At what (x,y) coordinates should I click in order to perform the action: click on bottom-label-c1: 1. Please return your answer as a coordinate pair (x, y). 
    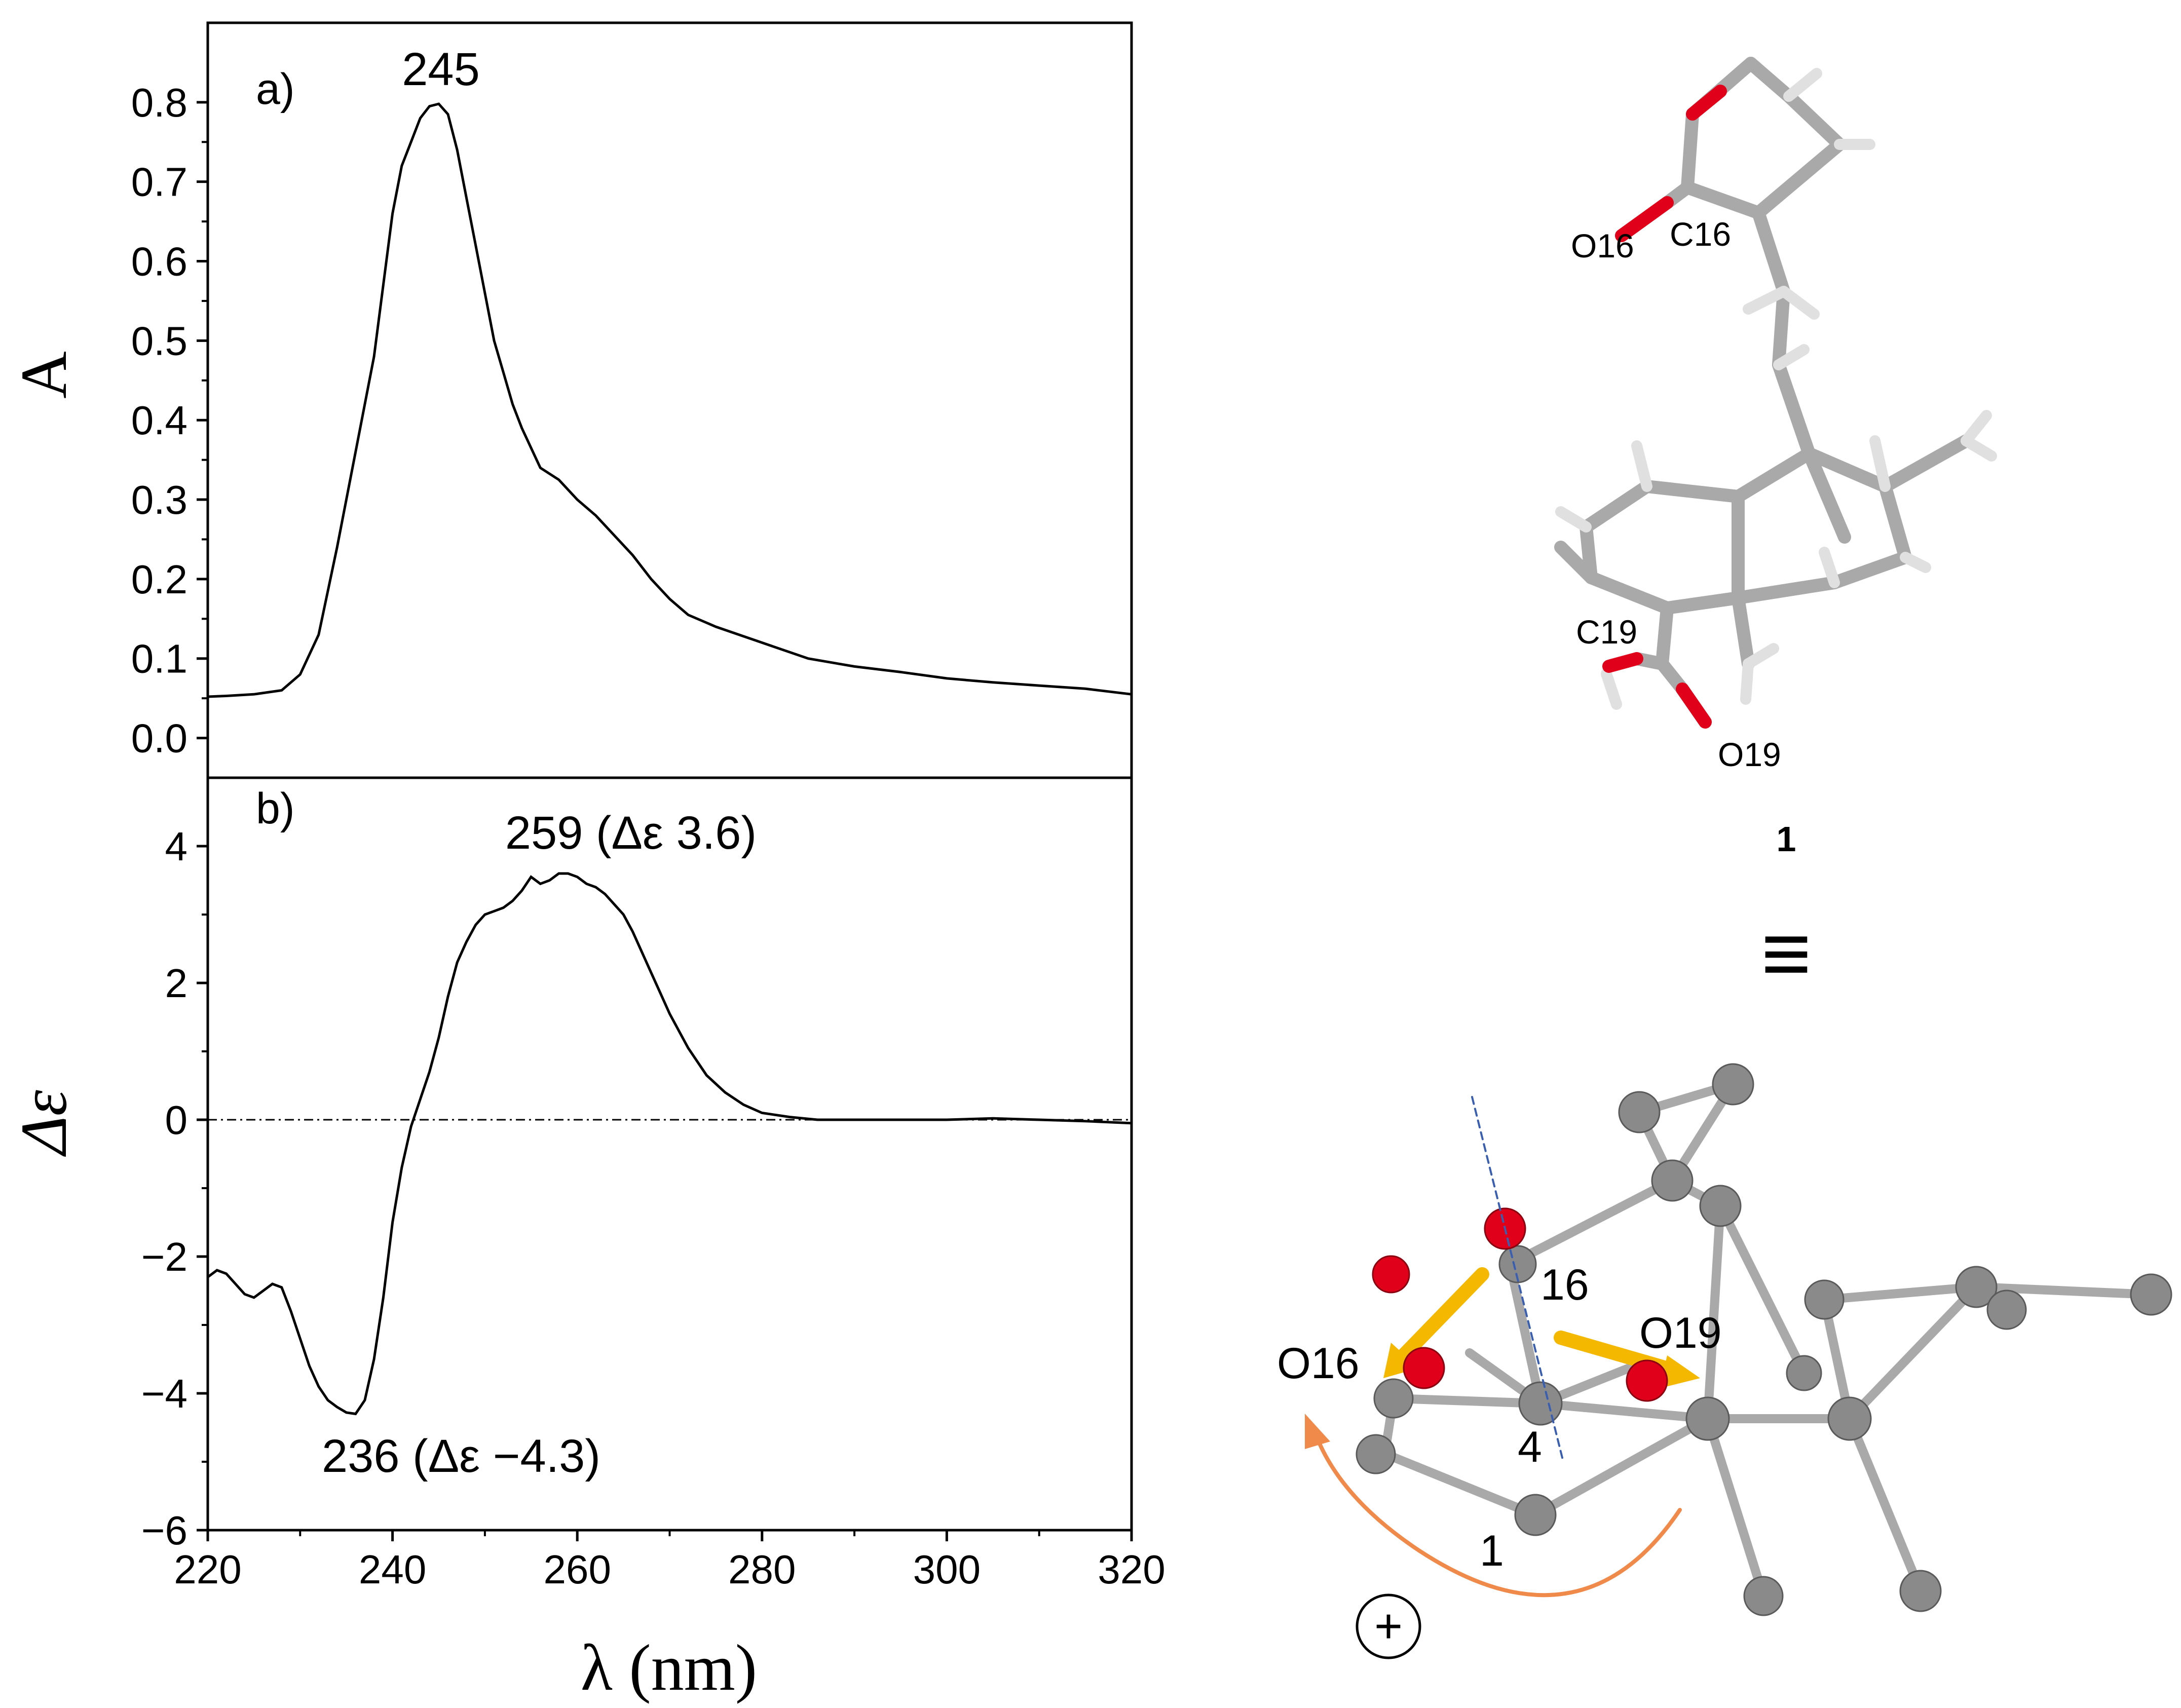
    Looking at the image, I should click on (1492, 1551).